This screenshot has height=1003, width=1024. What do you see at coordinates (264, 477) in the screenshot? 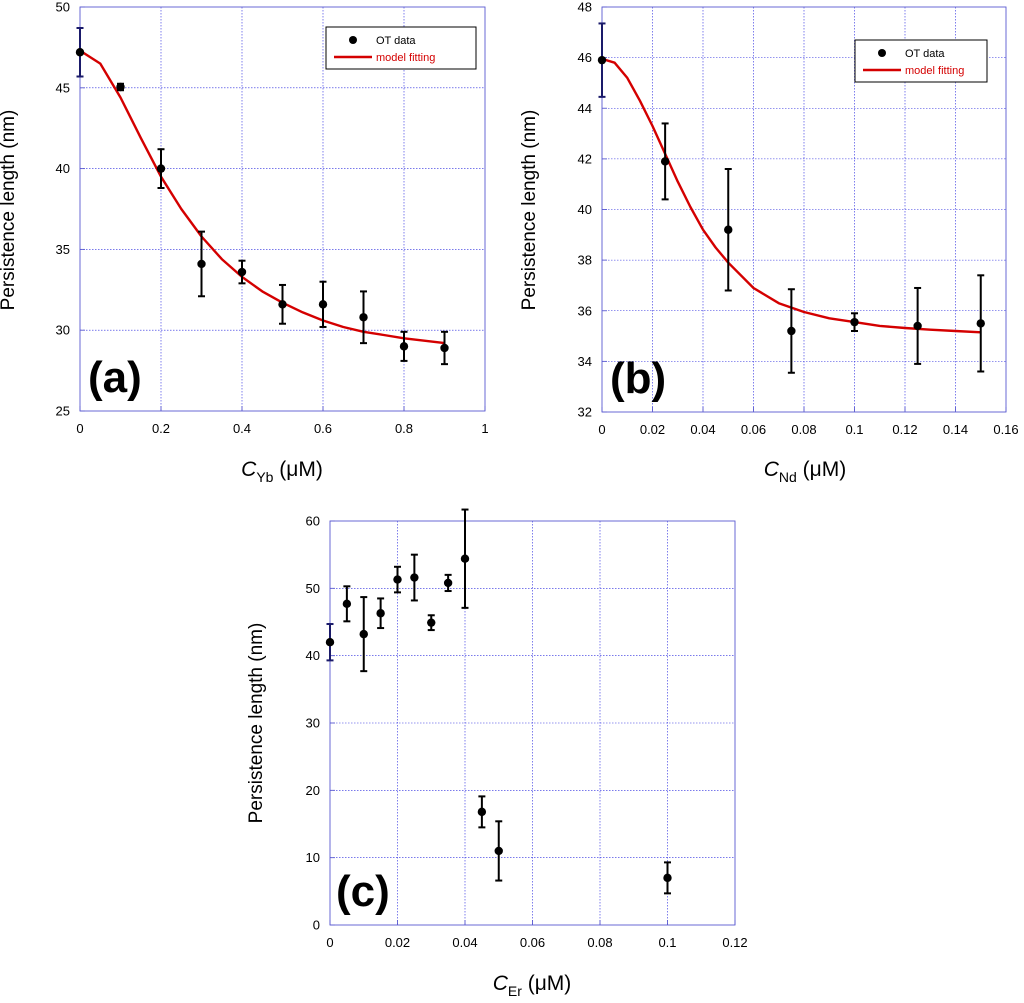
I see `x-axis-label-subscript: Yb` at bounding box center [264, 477].